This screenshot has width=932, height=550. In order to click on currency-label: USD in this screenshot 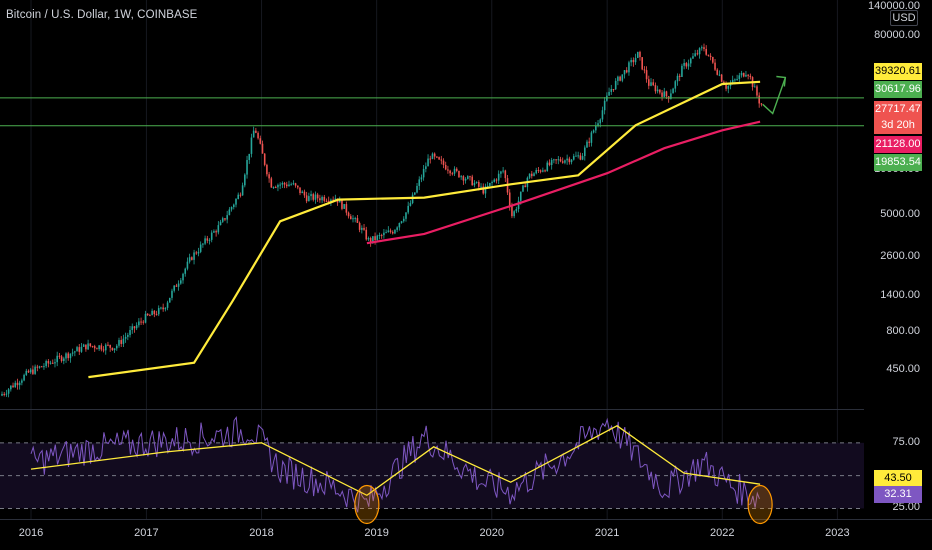, I will do `click(904, 18)`.